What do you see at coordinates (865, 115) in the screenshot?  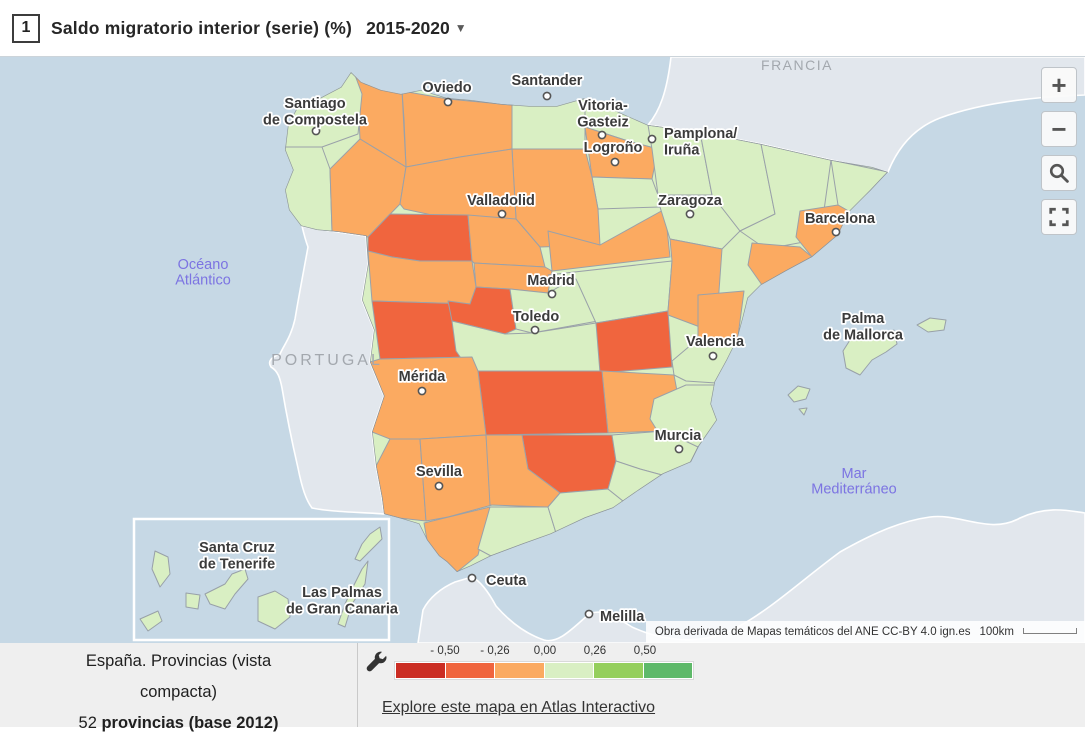 I see `france-land` at bounding box center [865, 115].